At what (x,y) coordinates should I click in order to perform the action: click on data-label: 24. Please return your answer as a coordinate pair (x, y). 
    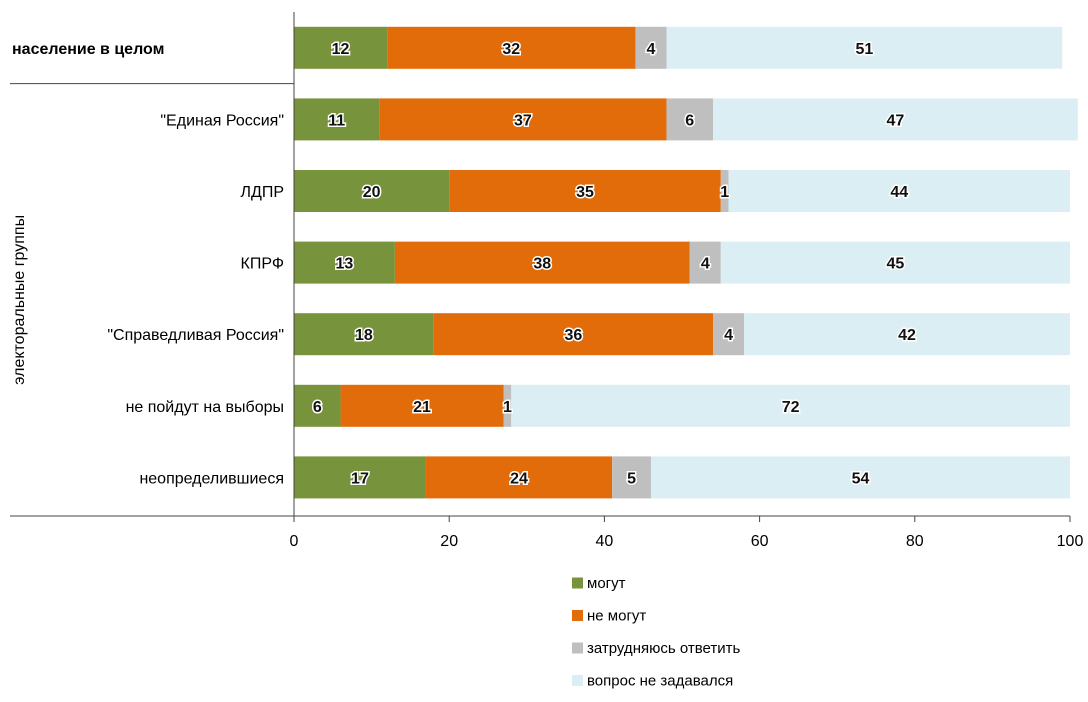
    Looking at the image, I should click on (519, 478).